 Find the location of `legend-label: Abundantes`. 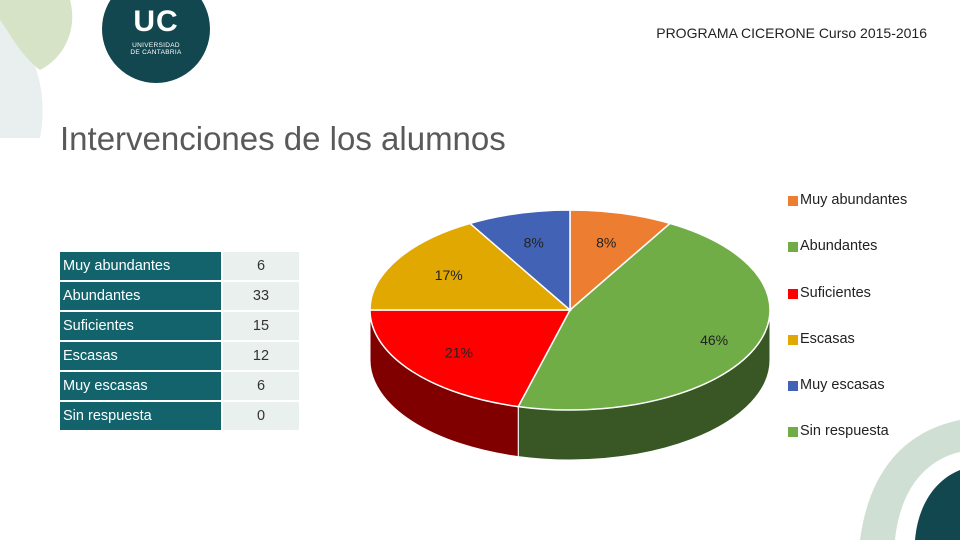

legend-label: Abundantes is located at coordinates (839, 246).